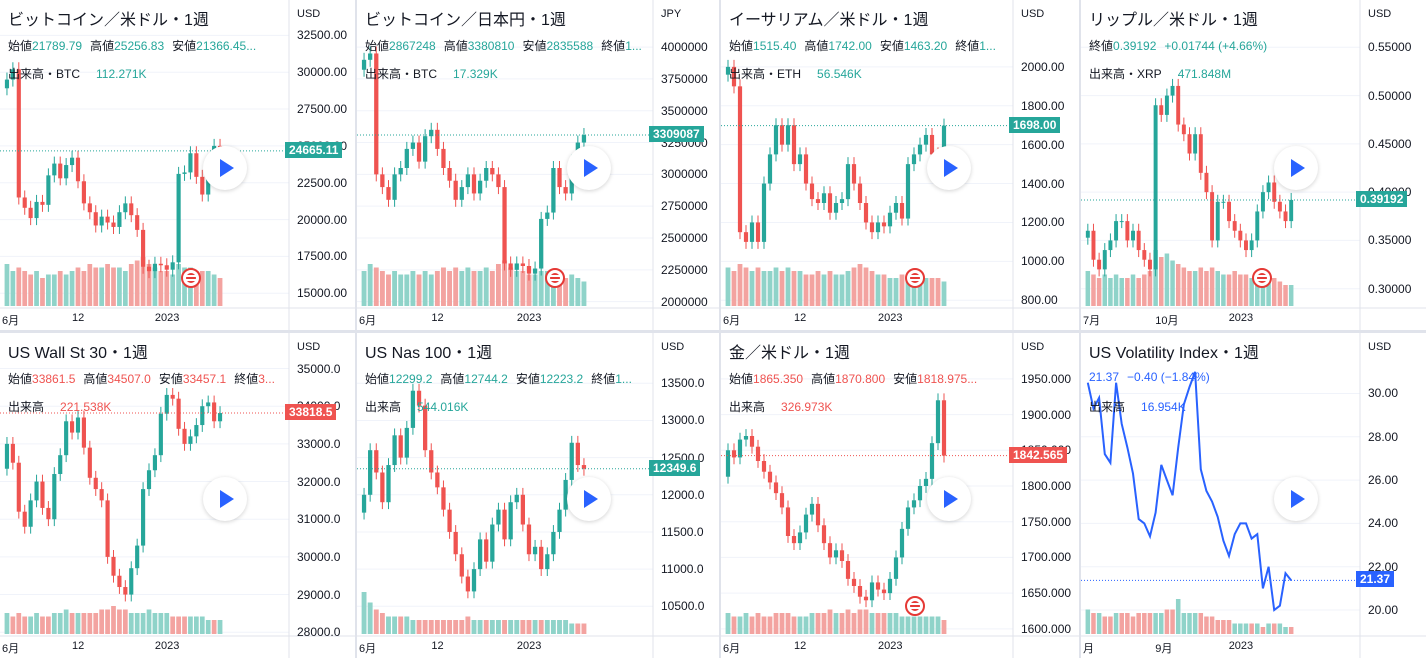  I want to click on ohlc-key: 終値, so click(613, 46).